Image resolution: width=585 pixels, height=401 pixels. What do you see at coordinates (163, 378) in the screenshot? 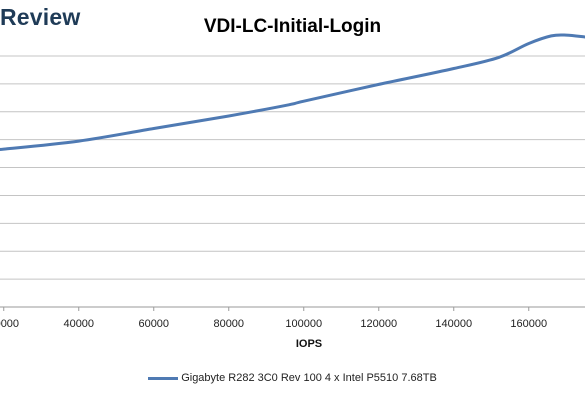
I see `legend-swatch` at bounding box center [163, 378].